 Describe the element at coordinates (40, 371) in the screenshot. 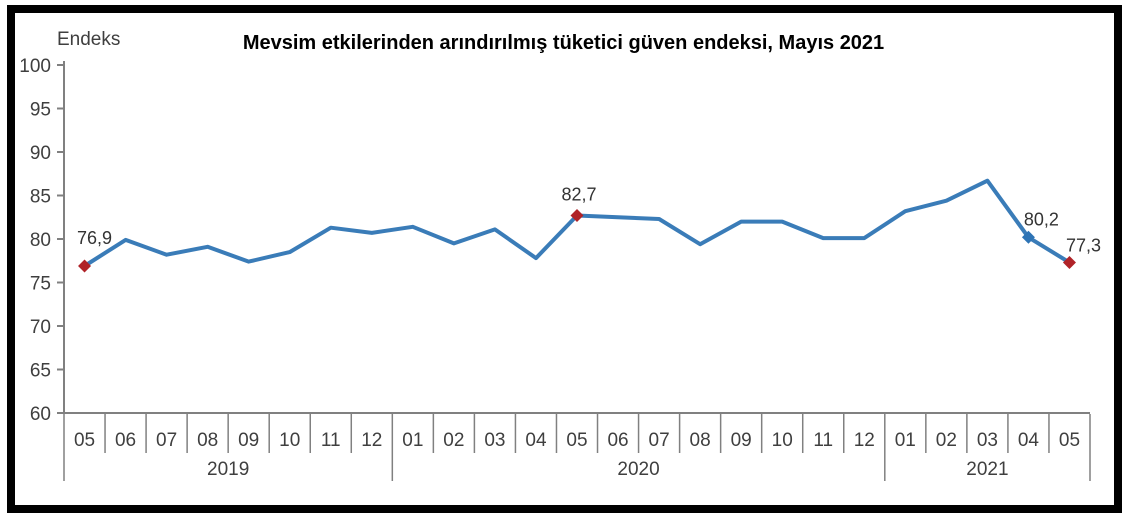

I see `y-tick-label: 65` at that location.